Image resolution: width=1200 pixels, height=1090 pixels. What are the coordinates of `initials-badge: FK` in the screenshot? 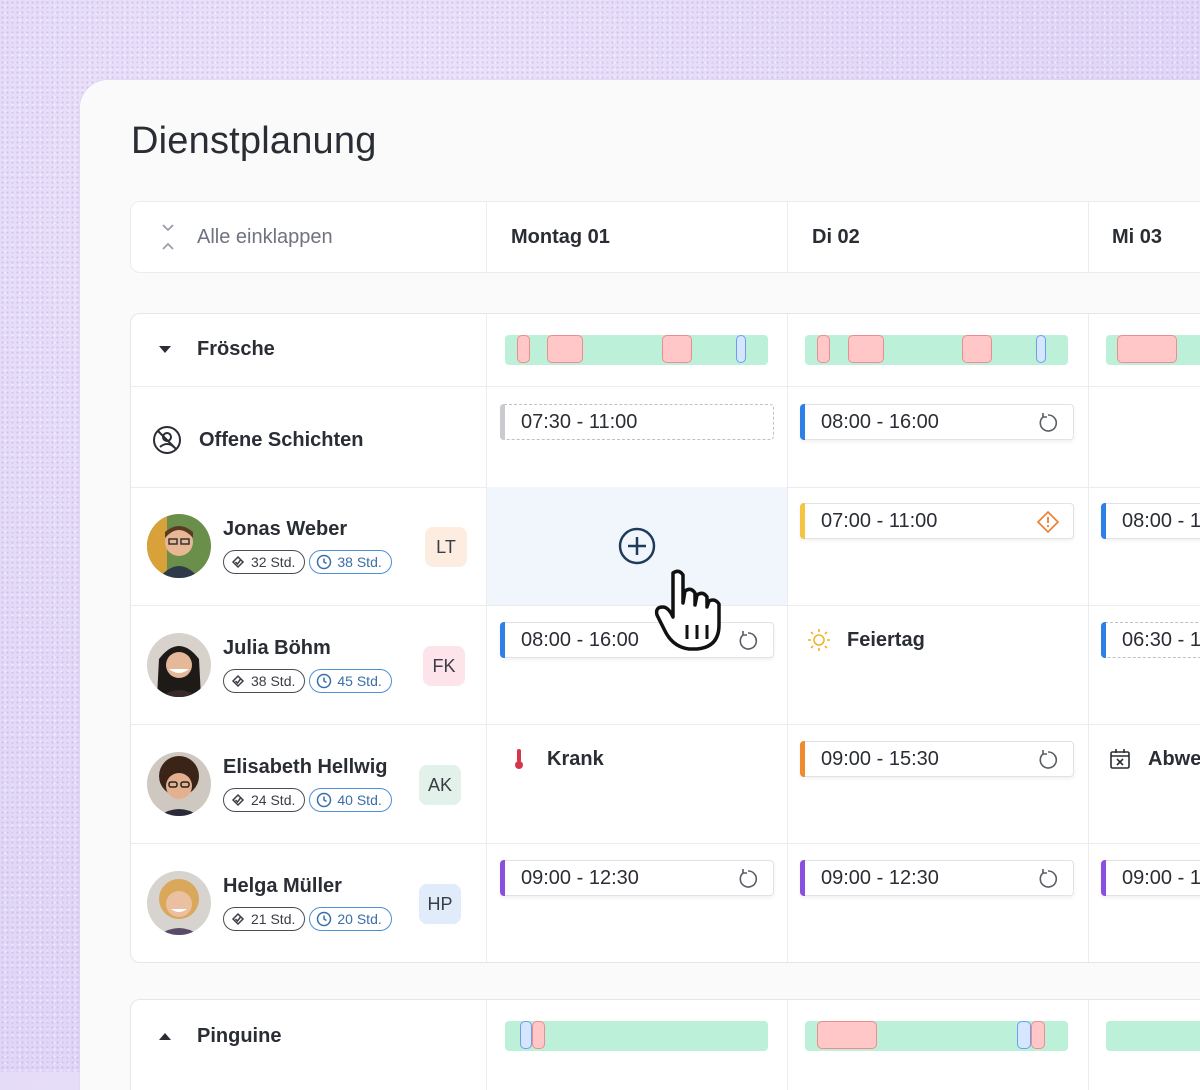 It's located at (444, 666).